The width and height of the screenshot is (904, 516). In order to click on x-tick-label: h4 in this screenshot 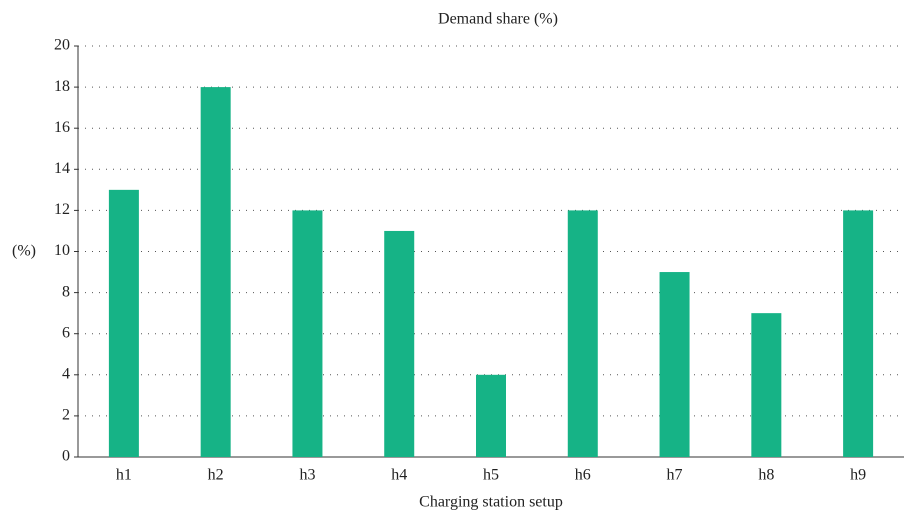, I will do `click(399, 475)`.